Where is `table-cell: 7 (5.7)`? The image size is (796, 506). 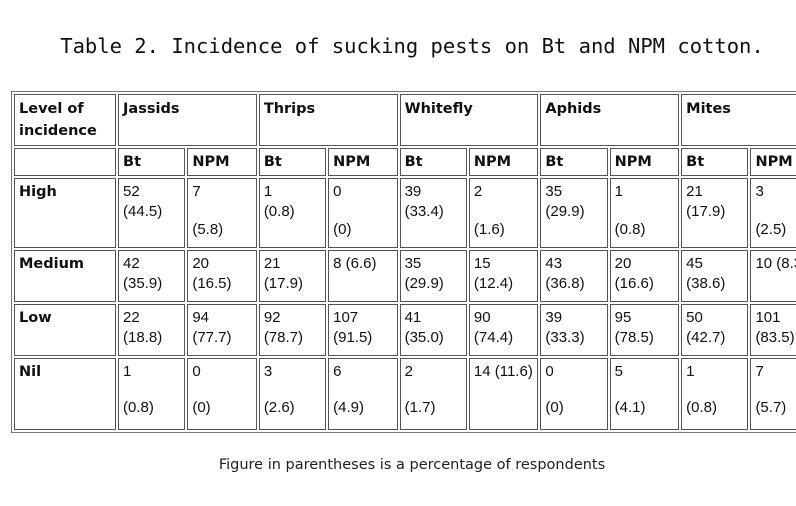
table-cell: 7 (5.7) is located at coordinates (773, 394).